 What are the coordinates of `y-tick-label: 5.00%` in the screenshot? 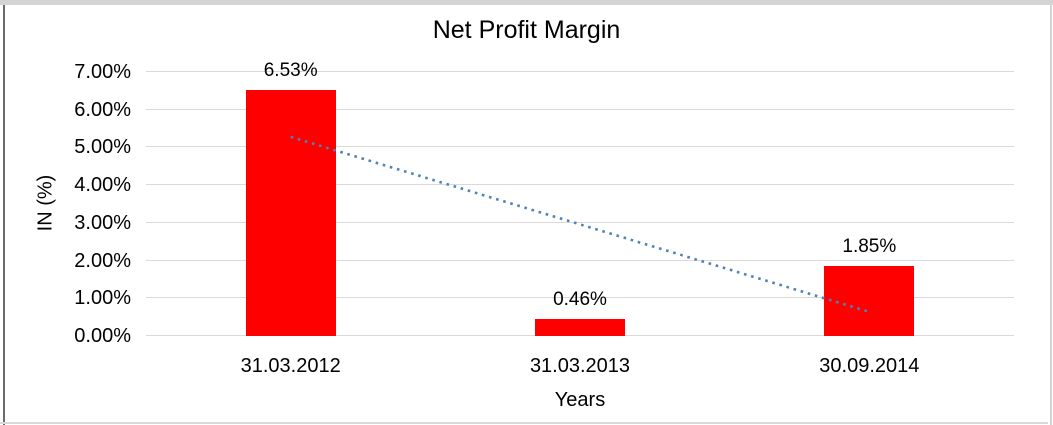 It's located at (102, 147).